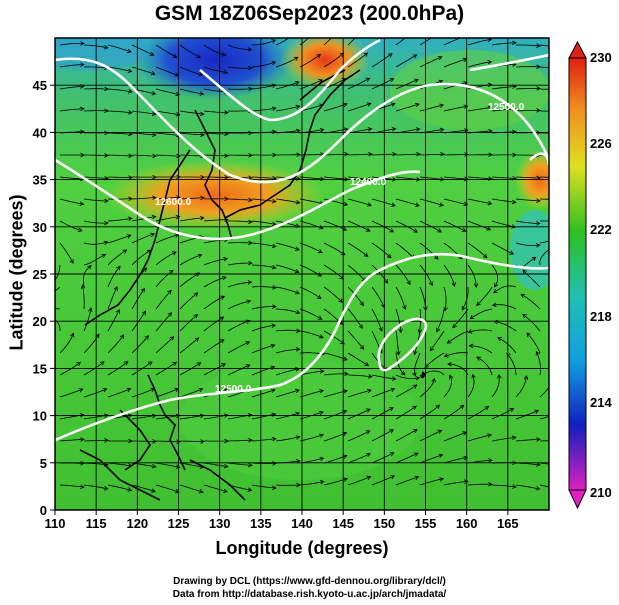  I want to click on colorbar: 230 226 222 218 214 210, so click(590, 275).